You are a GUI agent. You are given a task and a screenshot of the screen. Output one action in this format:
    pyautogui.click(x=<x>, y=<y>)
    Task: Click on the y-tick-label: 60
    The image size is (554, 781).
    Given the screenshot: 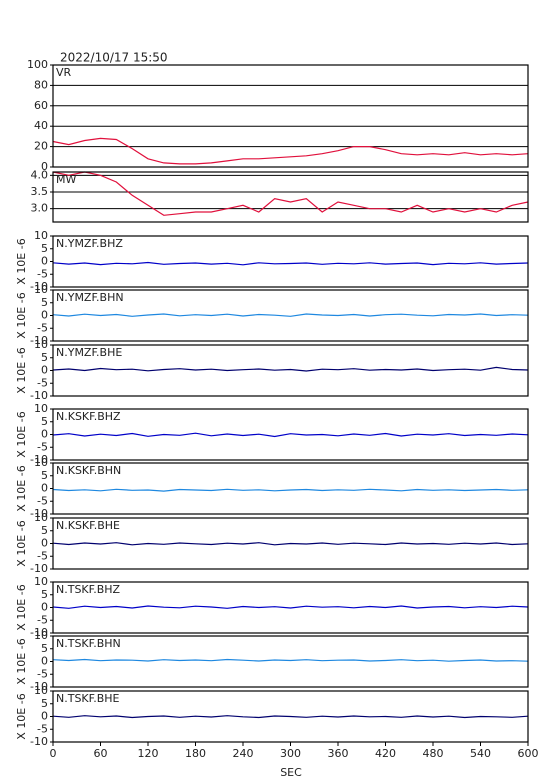 What is the action you would take?
    pyautogui.click(x=41, y=105)
    